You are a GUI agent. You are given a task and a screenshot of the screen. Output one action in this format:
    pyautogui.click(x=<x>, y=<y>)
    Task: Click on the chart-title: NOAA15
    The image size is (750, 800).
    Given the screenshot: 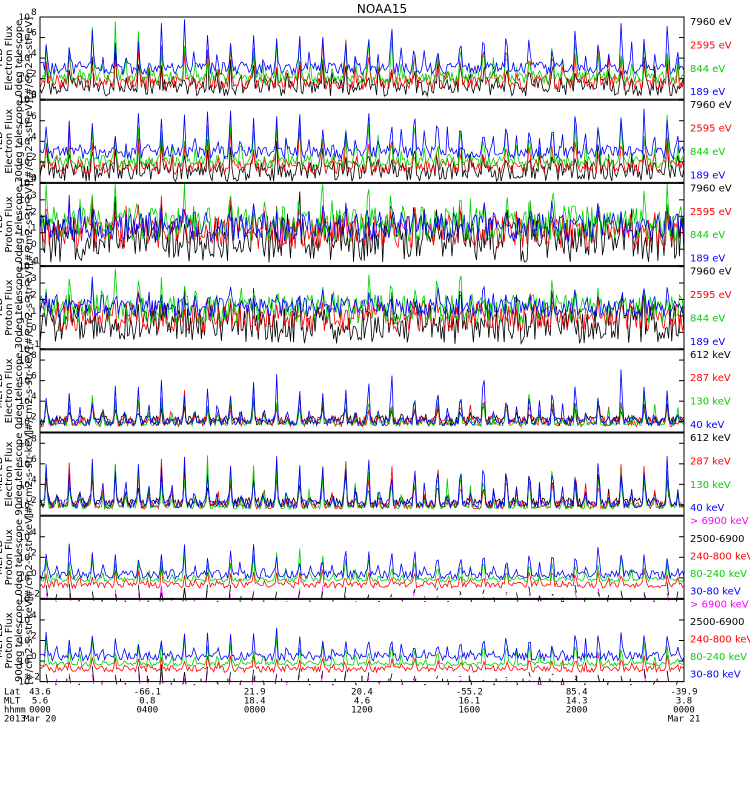 What is the action you would take?
    pyautogui.click(x=382, y=9)
    